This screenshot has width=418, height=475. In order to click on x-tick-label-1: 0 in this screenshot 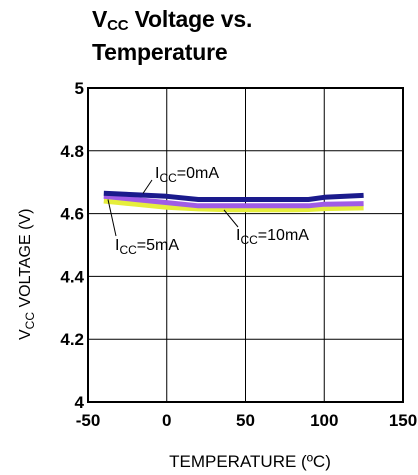, I will do `click(166, 420)`.